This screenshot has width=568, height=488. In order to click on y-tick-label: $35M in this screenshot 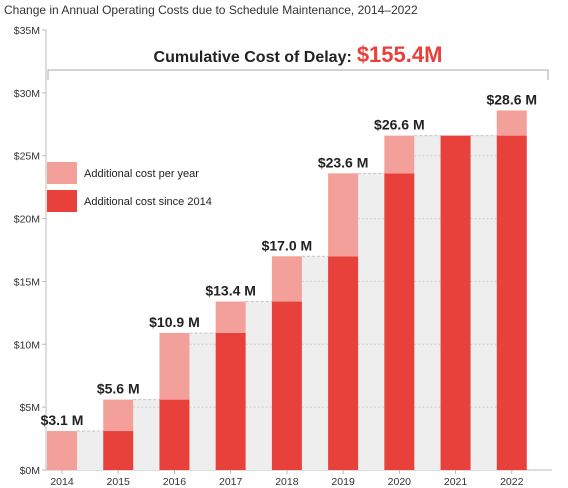, I will do `click(27, 31)`.